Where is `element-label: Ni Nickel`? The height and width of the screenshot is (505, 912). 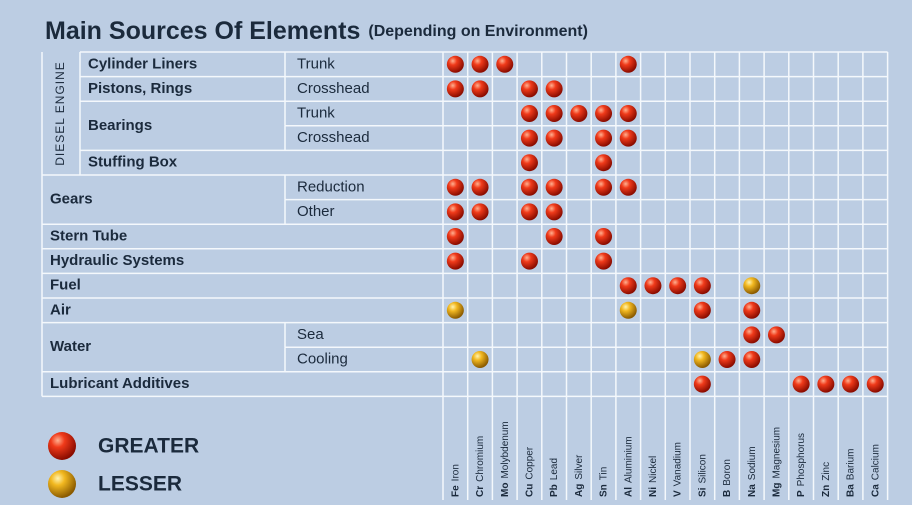
element-label: Ni Nickel is located at coordinates (653, 476).